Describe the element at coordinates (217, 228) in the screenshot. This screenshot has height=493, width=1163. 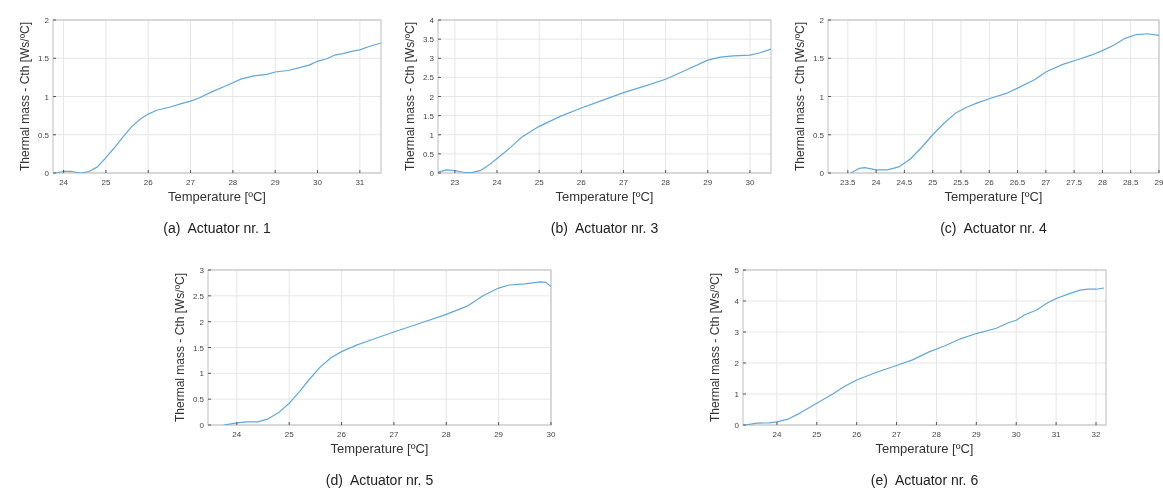
I see `text: (a) Actuator nr. 1` at that location.